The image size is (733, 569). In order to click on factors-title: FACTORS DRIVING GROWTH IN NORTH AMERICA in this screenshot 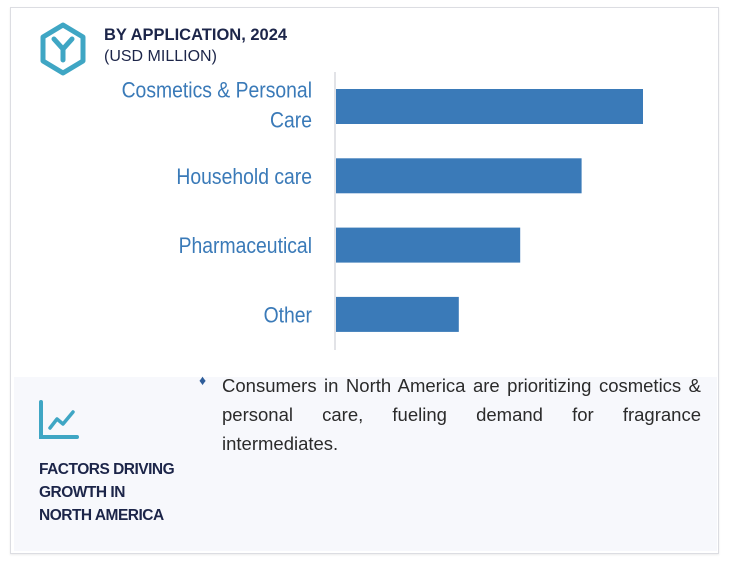, I will do `click(124, 492)`.